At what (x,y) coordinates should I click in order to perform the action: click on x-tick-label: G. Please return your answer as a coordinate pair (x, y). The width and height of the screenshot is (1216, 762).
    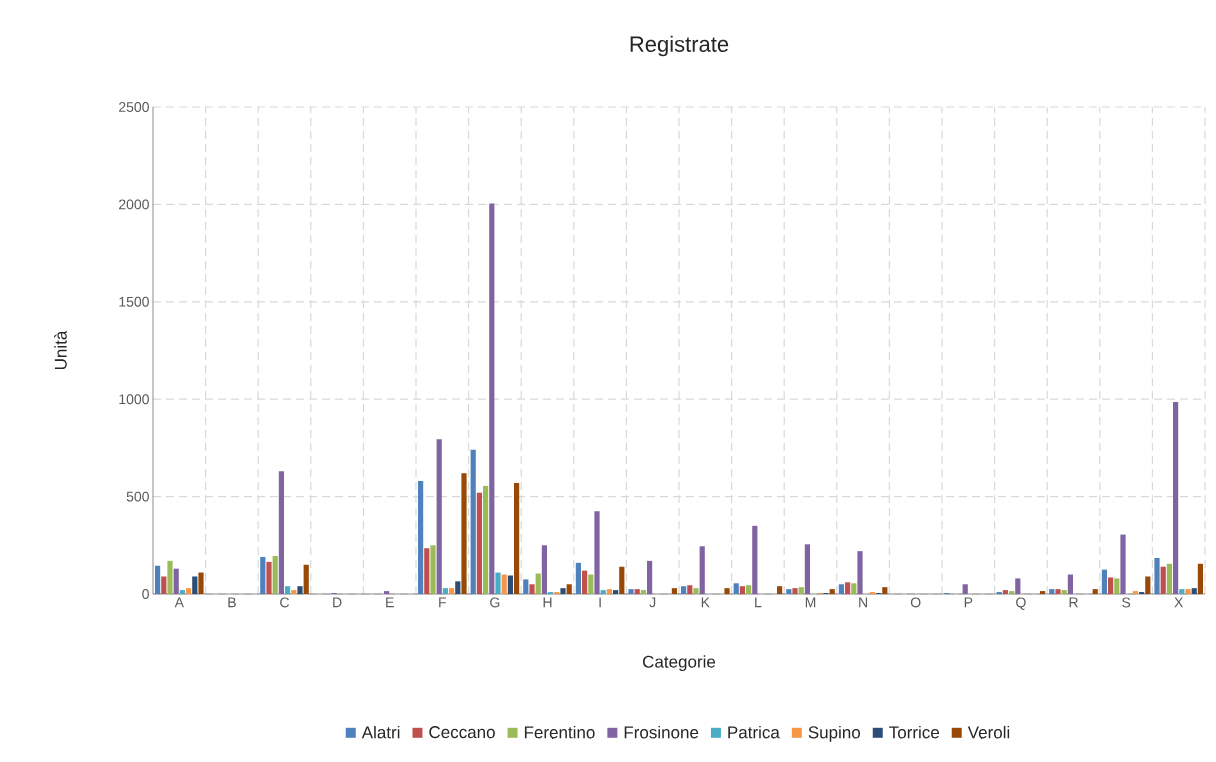
    Looking at the image, I should click on (495, 602).